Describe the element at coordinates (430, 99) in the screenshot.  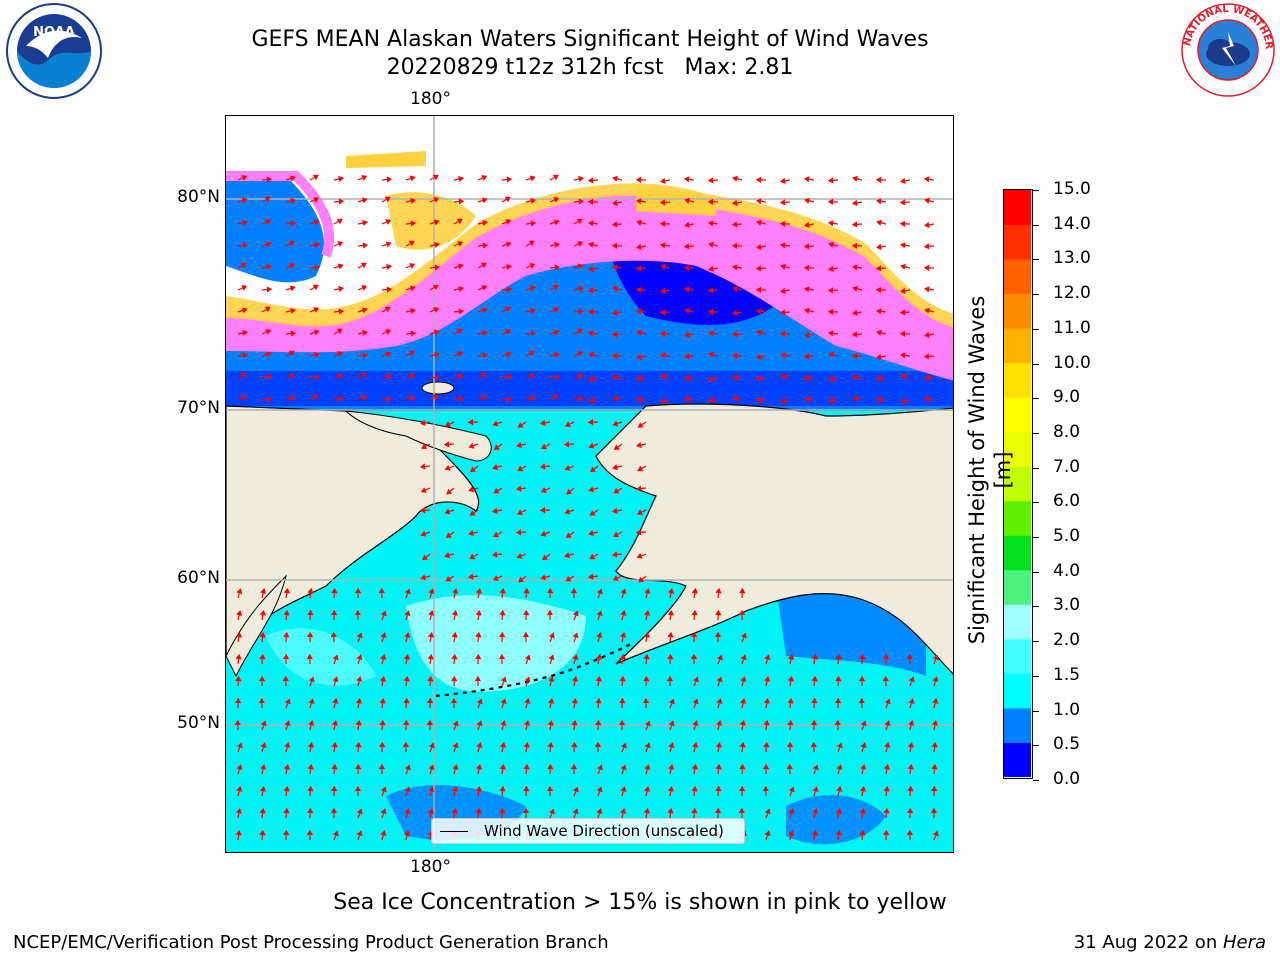
I see `lon-label-top: 180°` at that location.